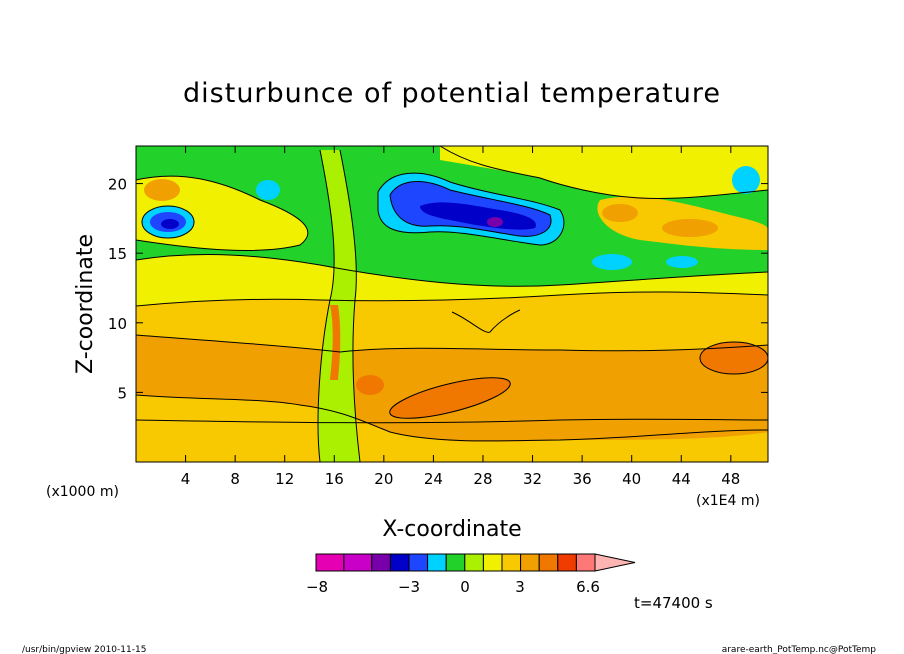 This screenshot has height=654, width=904. Describe the element at coordinates (450, 398) in the screenshot. I see `blob-lower-dark-orange` at that location.